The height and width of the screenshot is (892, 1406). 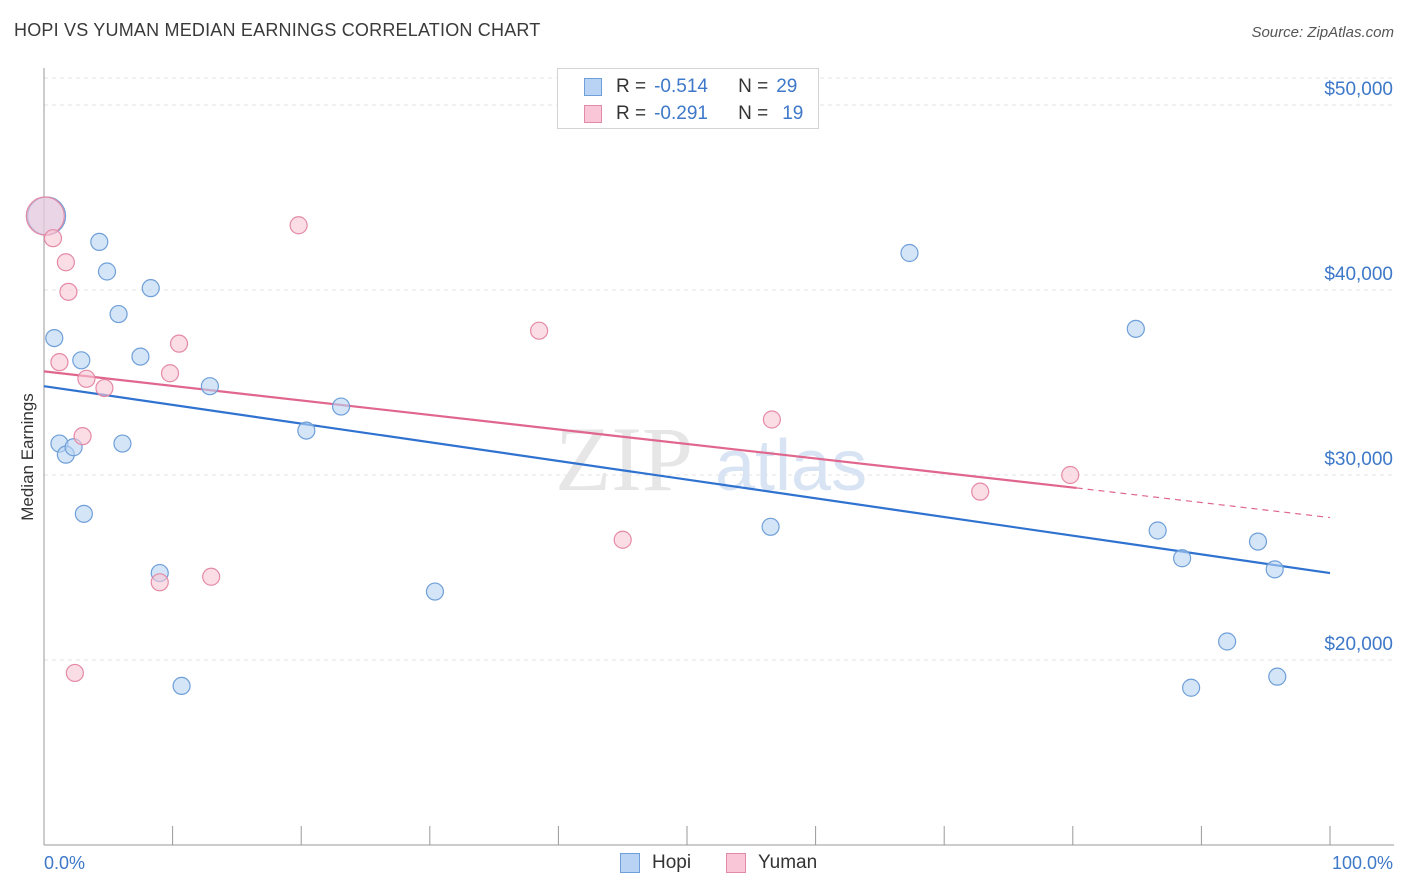 What do you see at coordinates (1358, 274) in the screenshot?
I see `y-tick-label: $40,000` at bounding box center [1358, 274].